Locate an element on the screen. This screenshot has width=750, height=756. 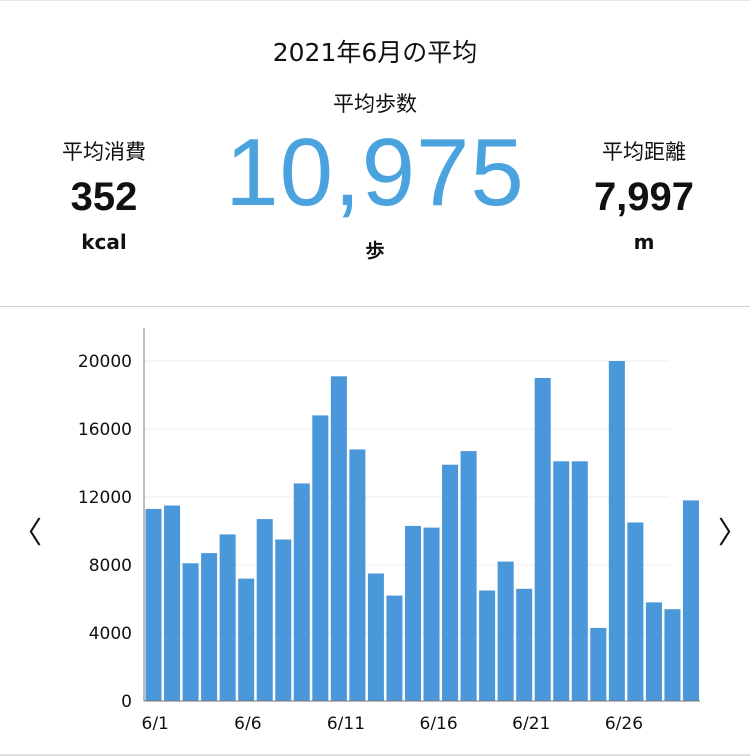
y-tick-label: 0 is located at coordinates (126, 702).